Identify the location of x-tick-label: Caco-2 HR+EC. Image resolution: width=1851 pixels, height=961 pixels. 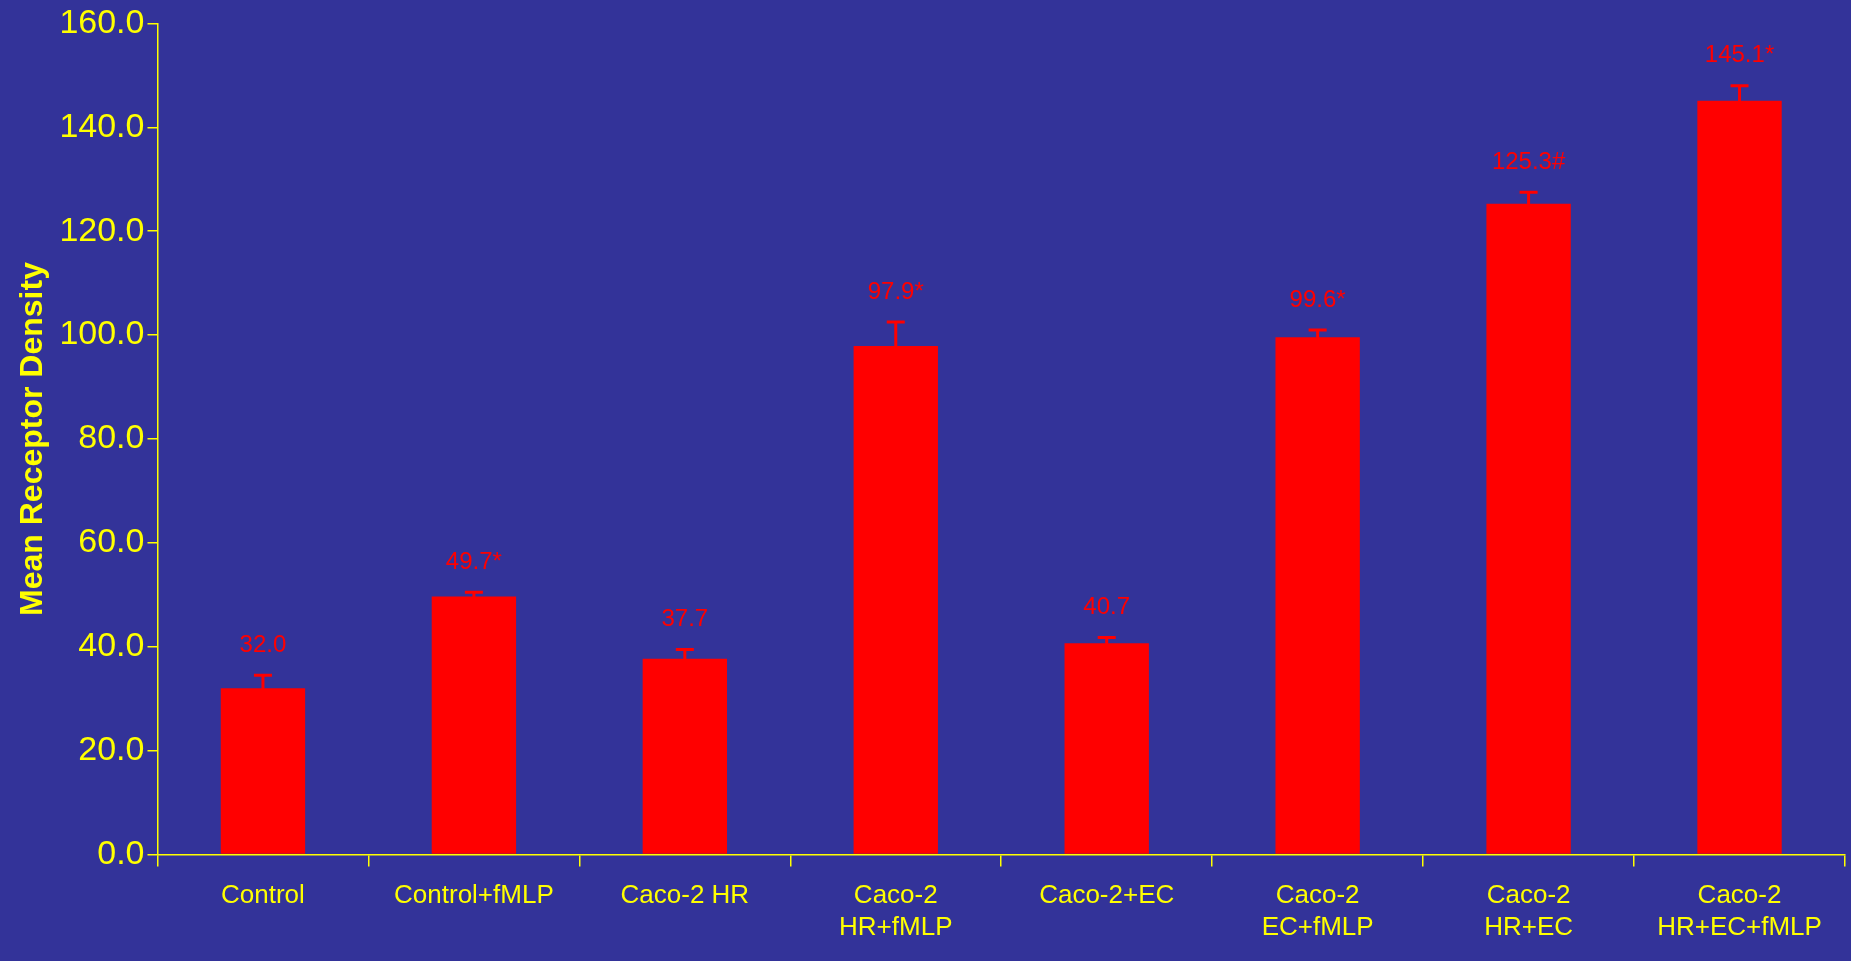
(1529, 910).